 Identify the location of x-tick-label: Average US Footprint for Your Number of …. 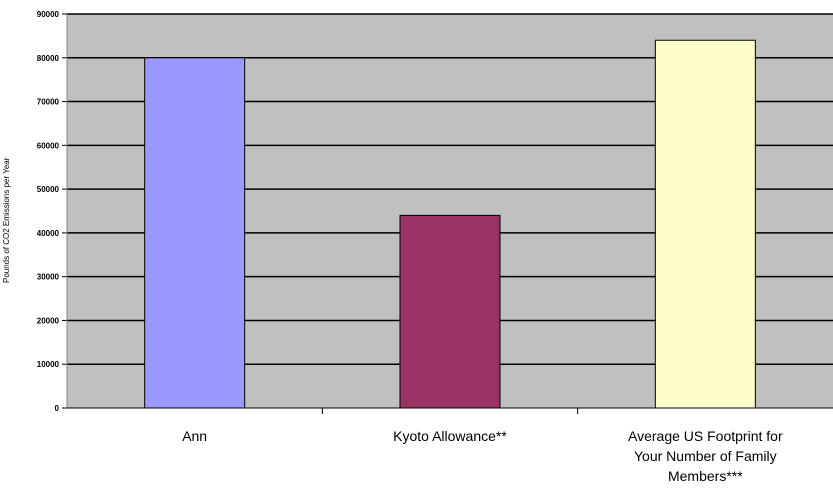
(705, 456).